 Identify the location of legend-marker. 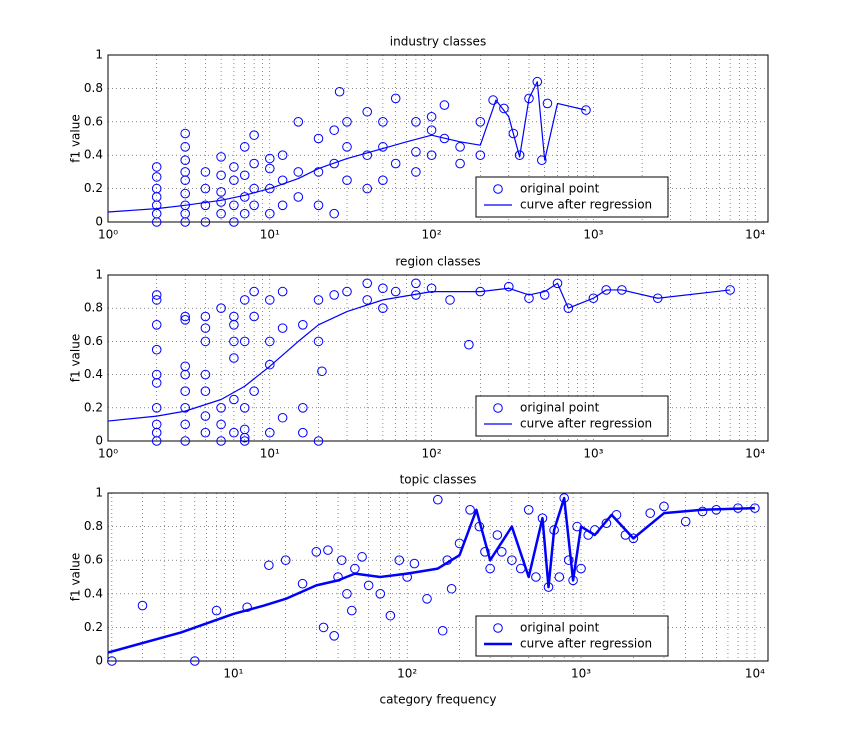
(498, 408).